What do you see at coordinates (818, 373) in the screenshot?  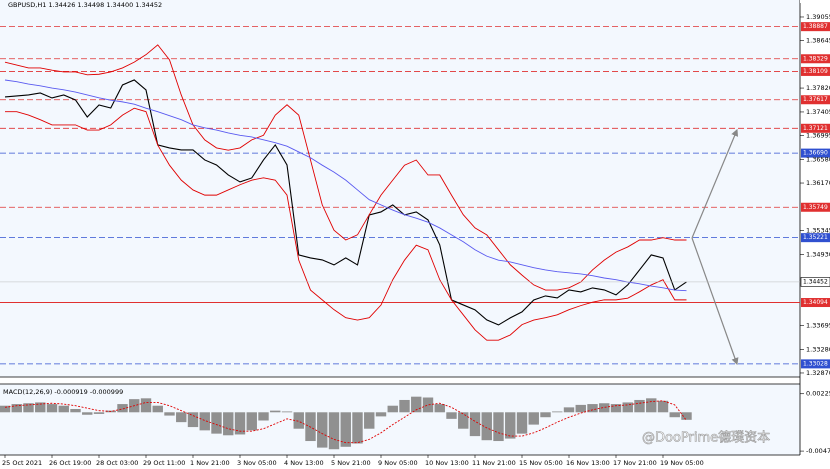 I see `y-tick-label: 1.32870` at bounding box center [818, 373].